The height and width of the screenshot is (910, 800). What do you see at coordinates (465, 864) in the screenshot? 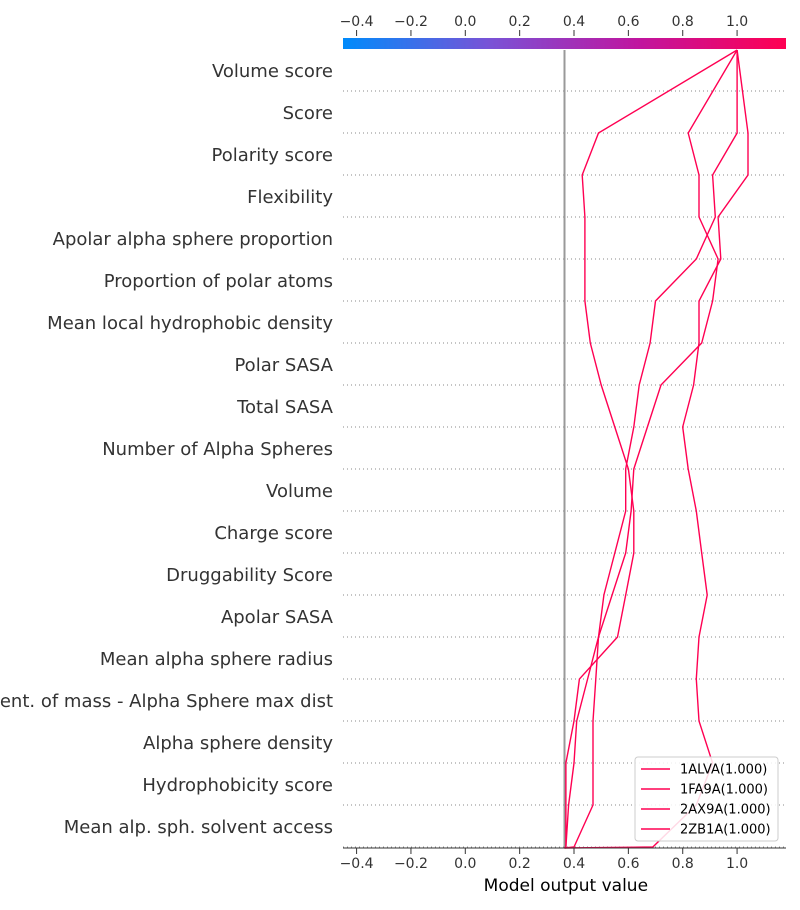
I see `bottom-tick-label: 0.0` at bounding box center [465, 864].